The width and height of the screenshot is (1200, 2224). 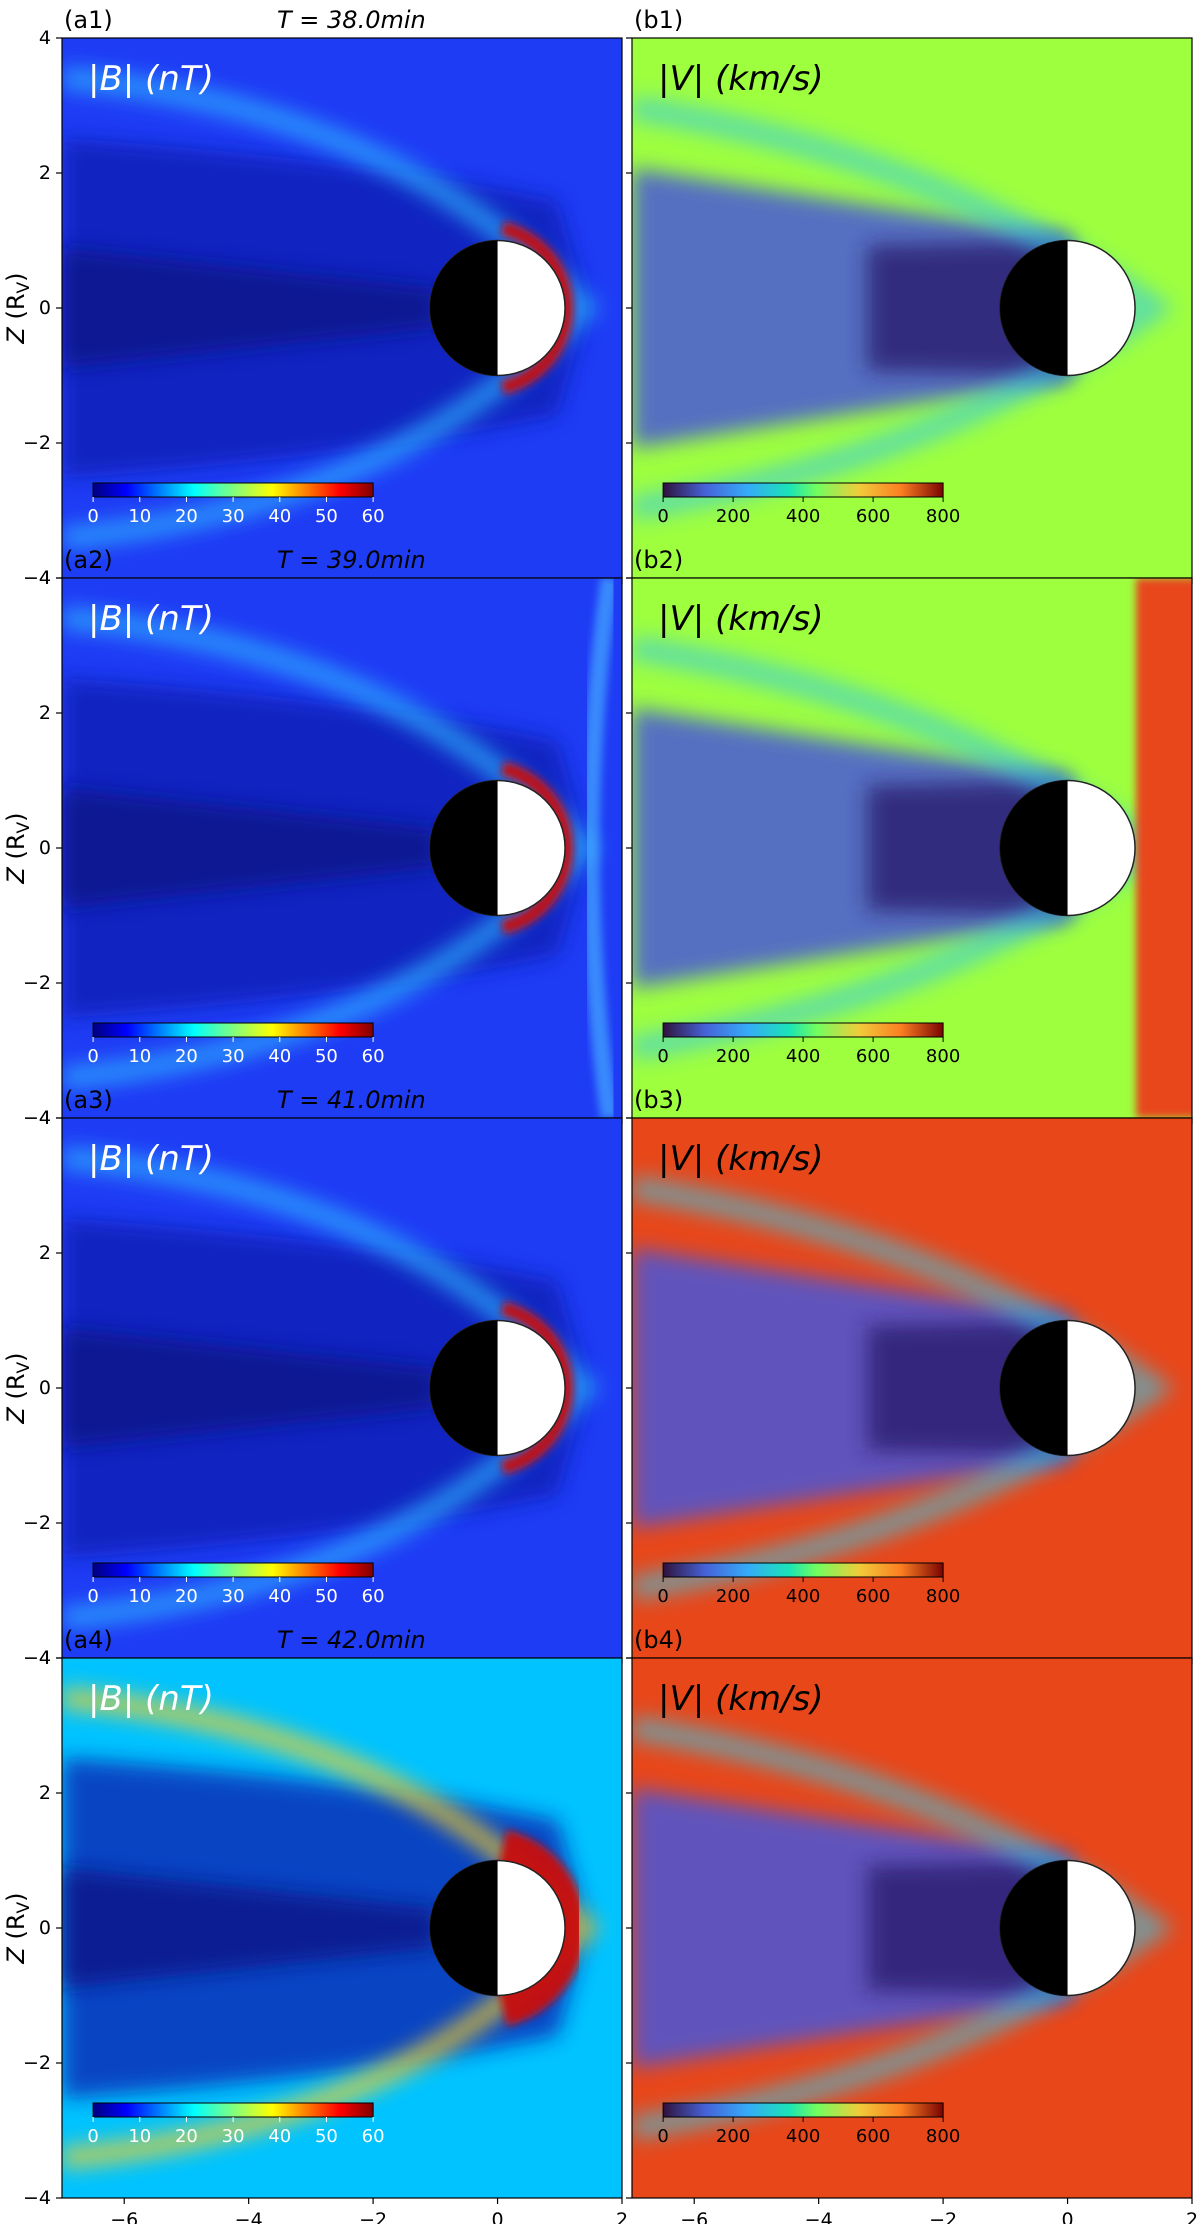 I want to click on panel-label: (b3), so click(x=658, y=1100).